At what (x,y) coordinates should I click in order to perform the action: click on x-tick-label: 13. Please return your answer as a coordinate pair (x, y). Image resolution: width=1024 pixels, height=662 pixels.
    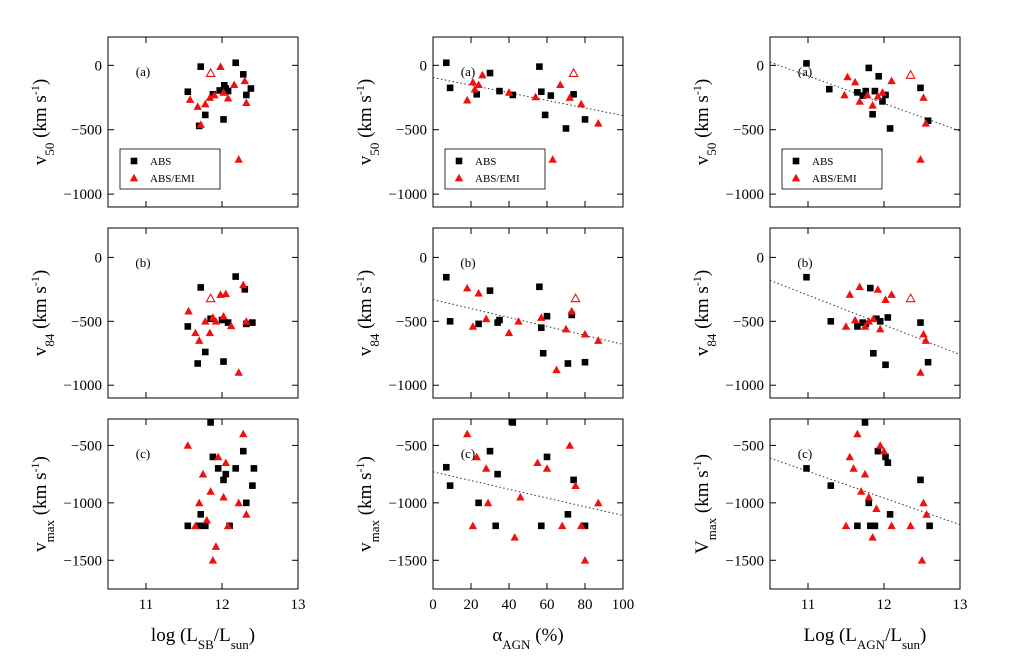
    Looking at the image, I should click on (960, 605).